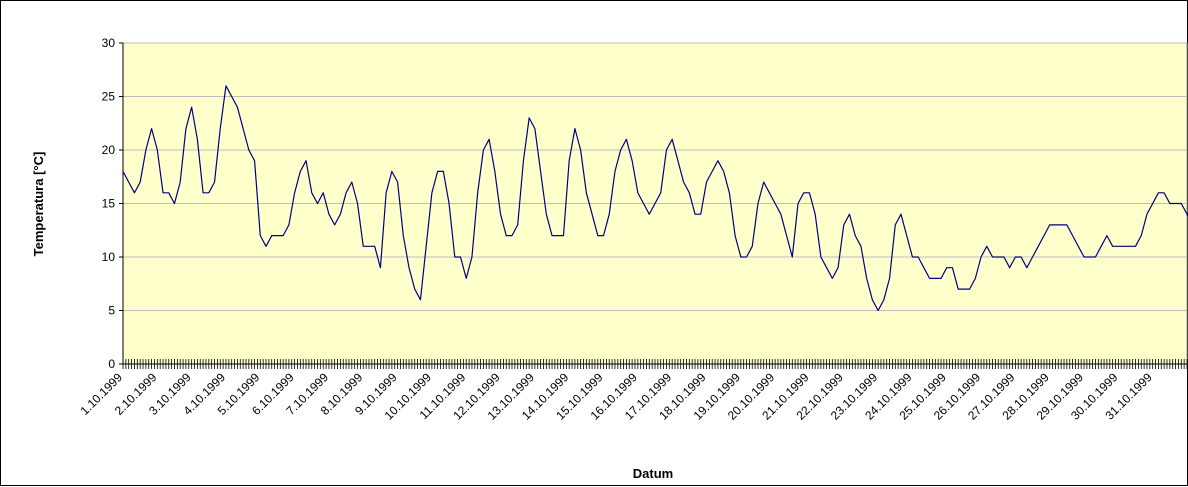 This screenshot has height=487, width=1188. I want to click on y-tick-label: 0, so click(111, 364).